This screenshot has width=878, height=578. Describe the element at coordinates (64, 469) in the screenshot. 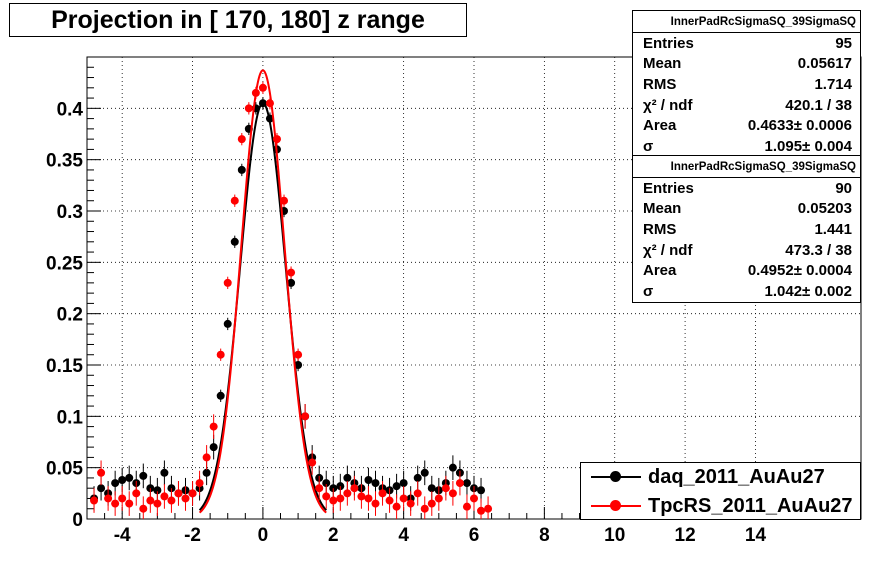

I see `y-tick-label: 0.05` at that location.